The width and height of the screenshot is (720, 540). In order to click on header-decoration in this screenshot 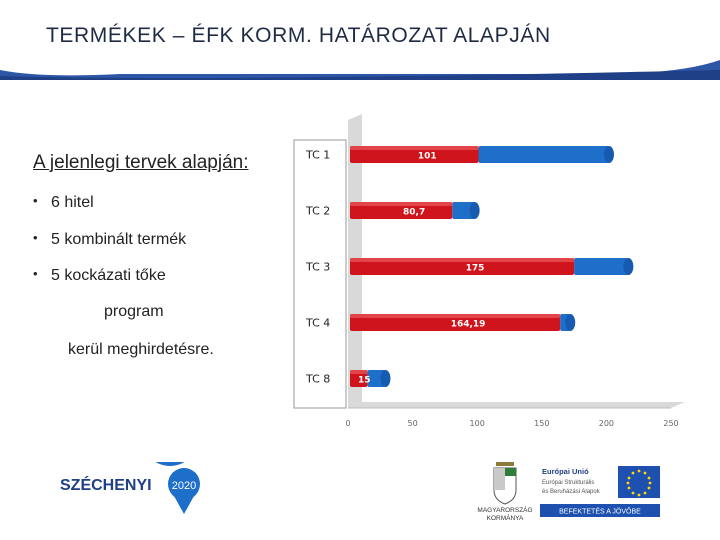, I will do `click(360, 40)`.